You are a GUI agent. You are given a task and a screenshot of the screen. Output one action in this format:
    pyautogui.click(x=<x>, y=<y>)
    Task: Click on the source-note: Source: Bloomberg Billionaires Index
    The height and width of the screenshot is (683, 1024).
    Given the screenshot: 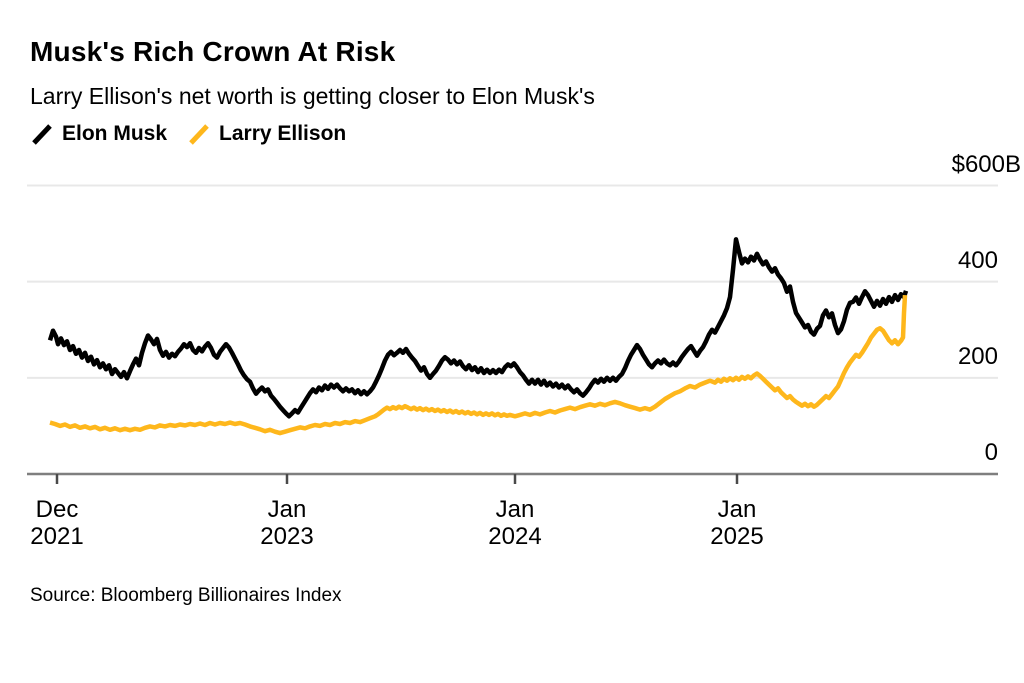 What is the action you would take?
    pyautogui.click(x=186, y=595)
    